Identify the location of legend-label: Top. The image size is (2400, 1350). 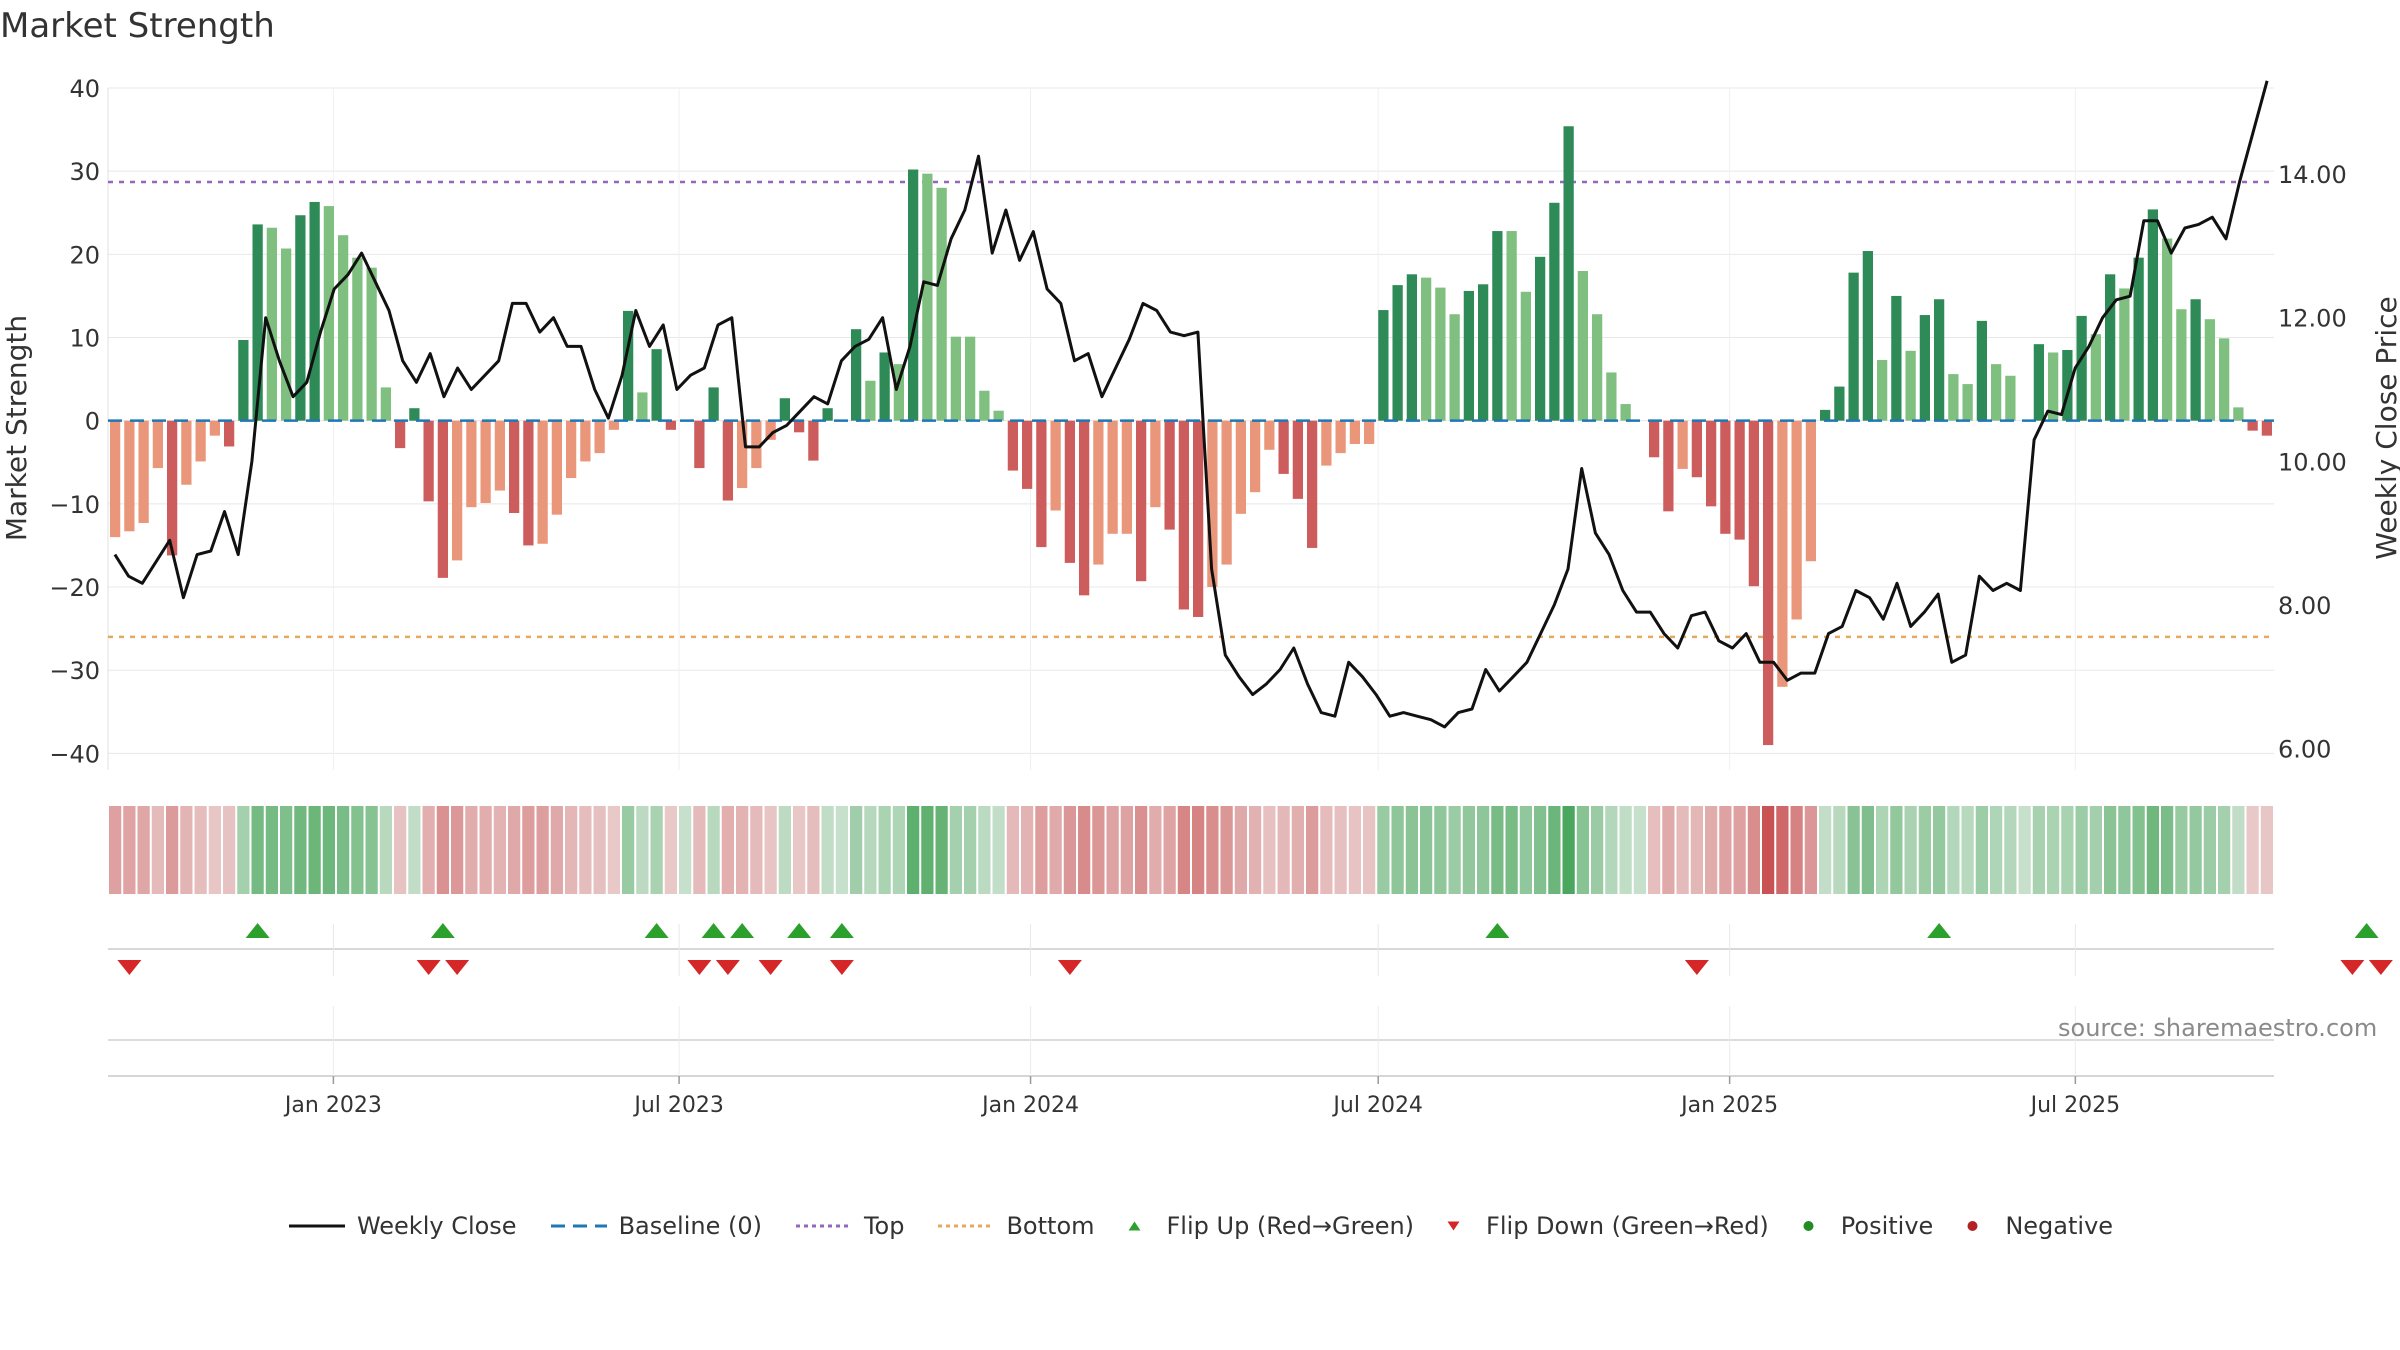
(884, 1226).